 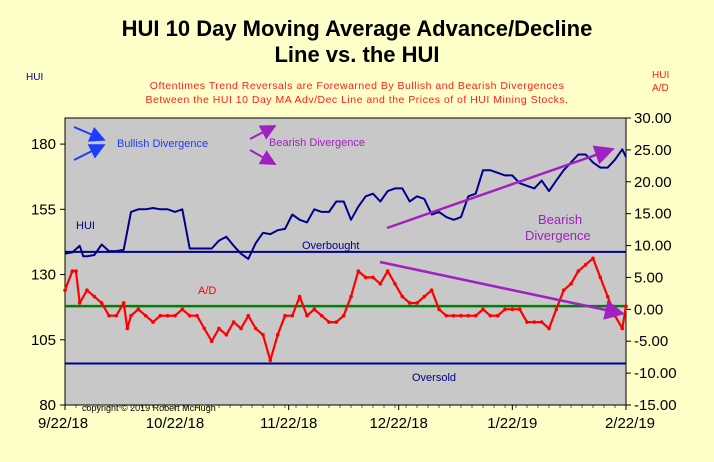 I want to click on left-axis-title: HUI, so click(x=35, y=77).